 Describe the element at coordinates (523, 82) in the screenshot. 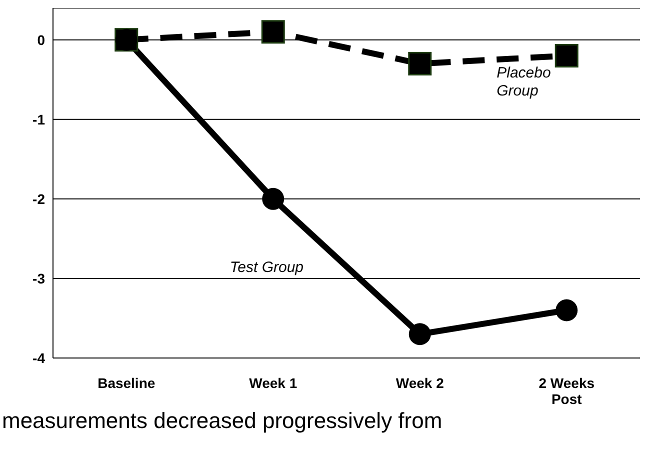

I see `series-label: Placebo Group` at that location.